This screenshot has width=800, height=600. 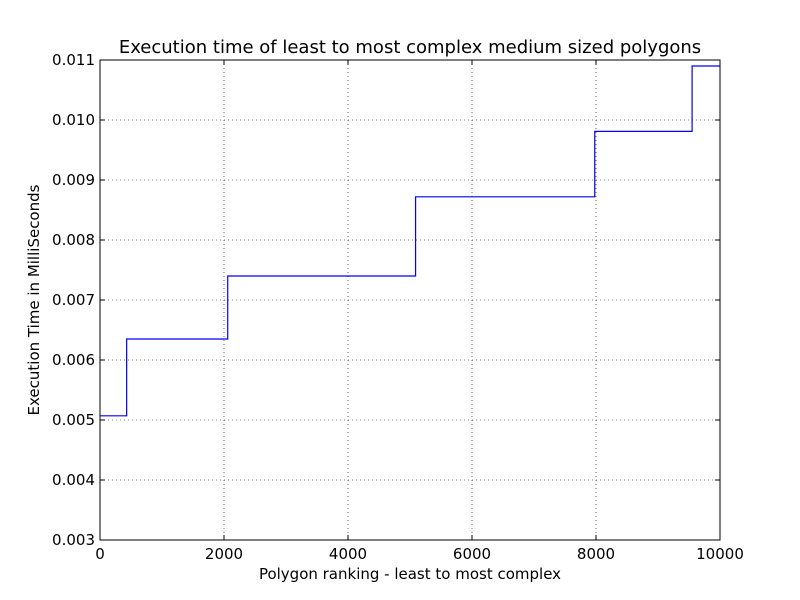 What do you see at coordinates (73, 120) in the screenshot?
I see `y-tick-label: 0.010` at bounding box center [73, 120].